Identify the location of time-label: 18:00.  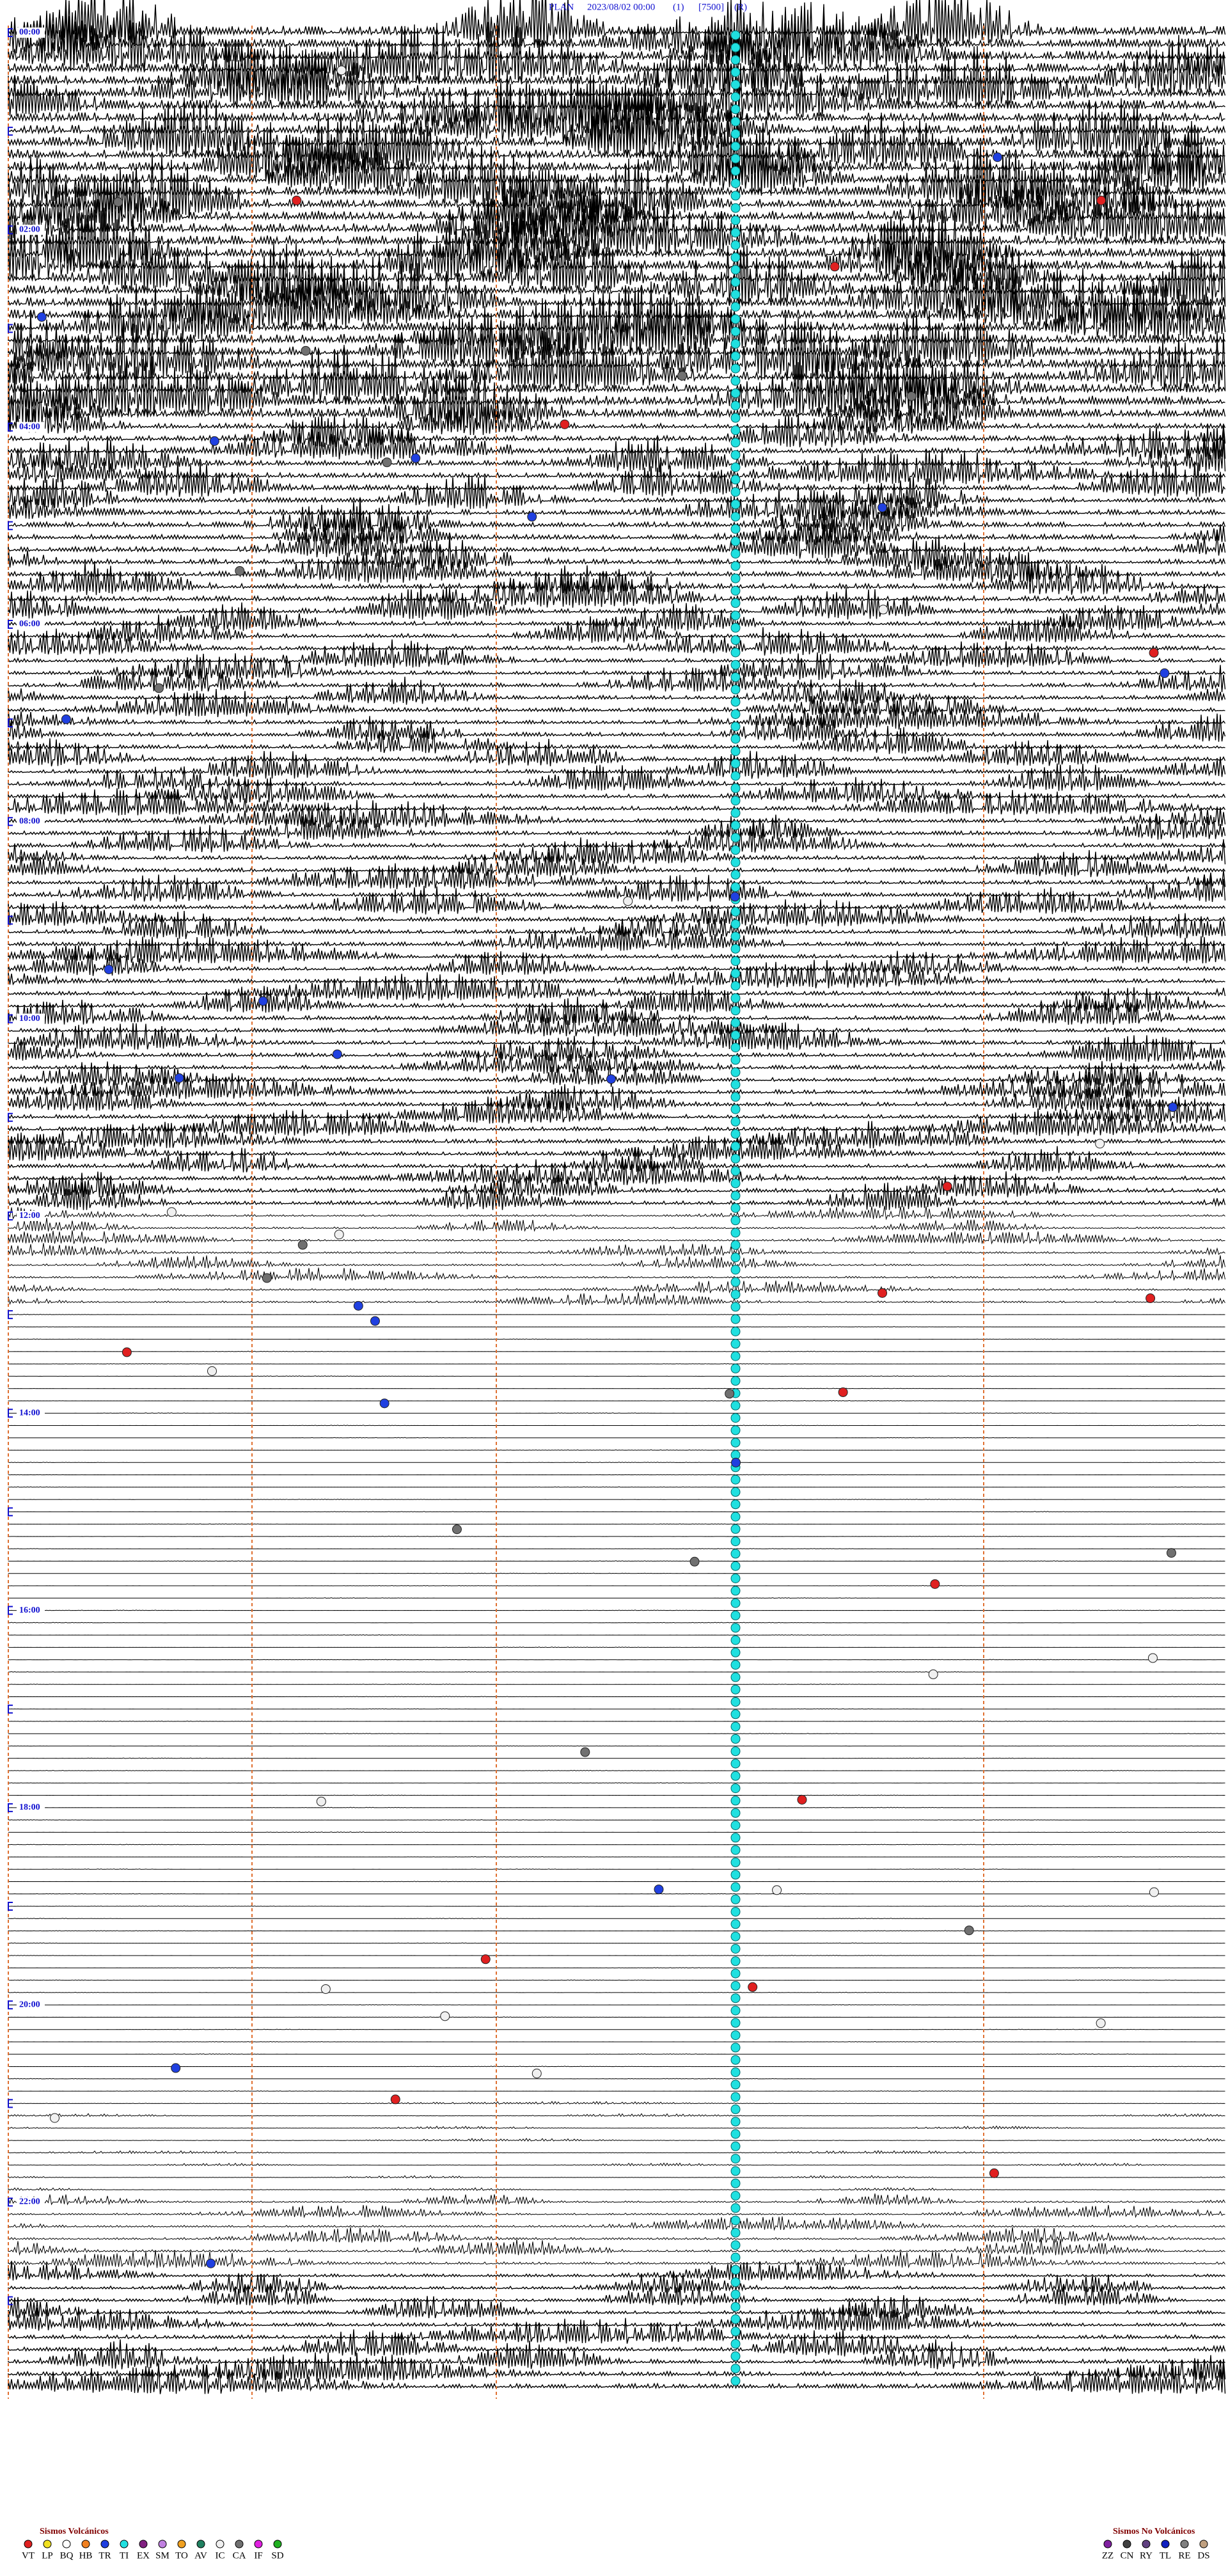
(29, 1807).